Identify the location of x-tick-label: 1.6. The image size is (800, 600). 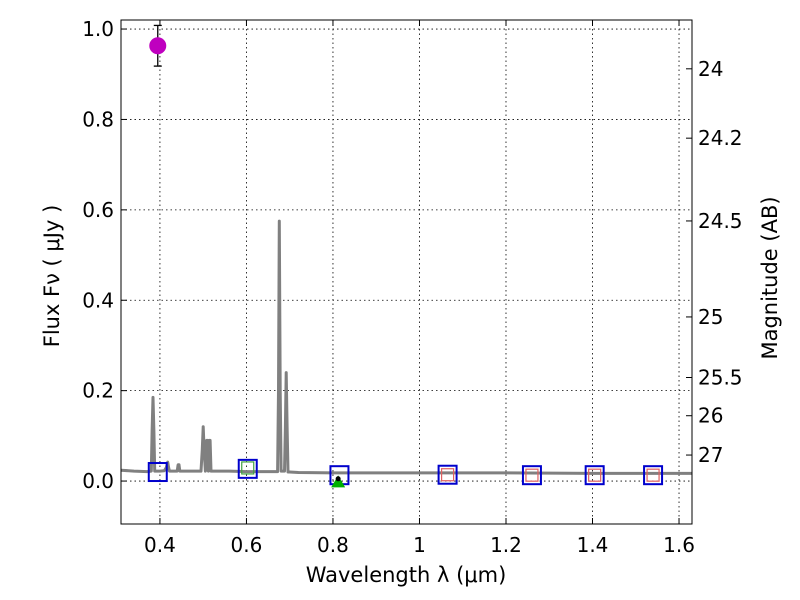
(679, 545).